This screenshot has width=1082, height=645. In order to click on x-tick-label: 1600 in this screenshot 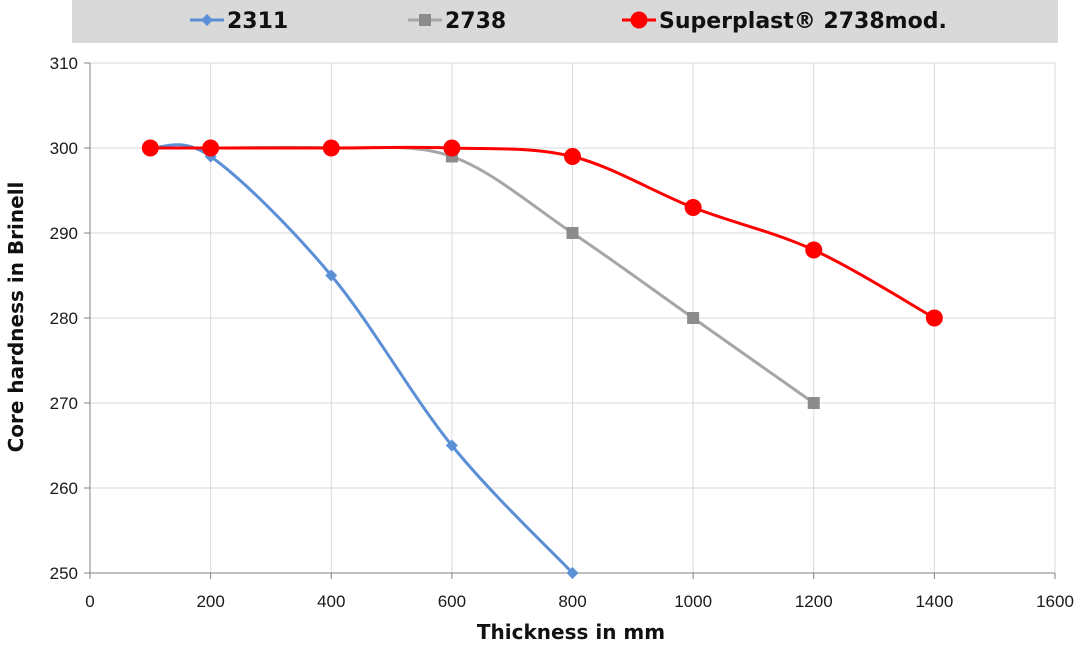, I will do `click(1055, 601)`.